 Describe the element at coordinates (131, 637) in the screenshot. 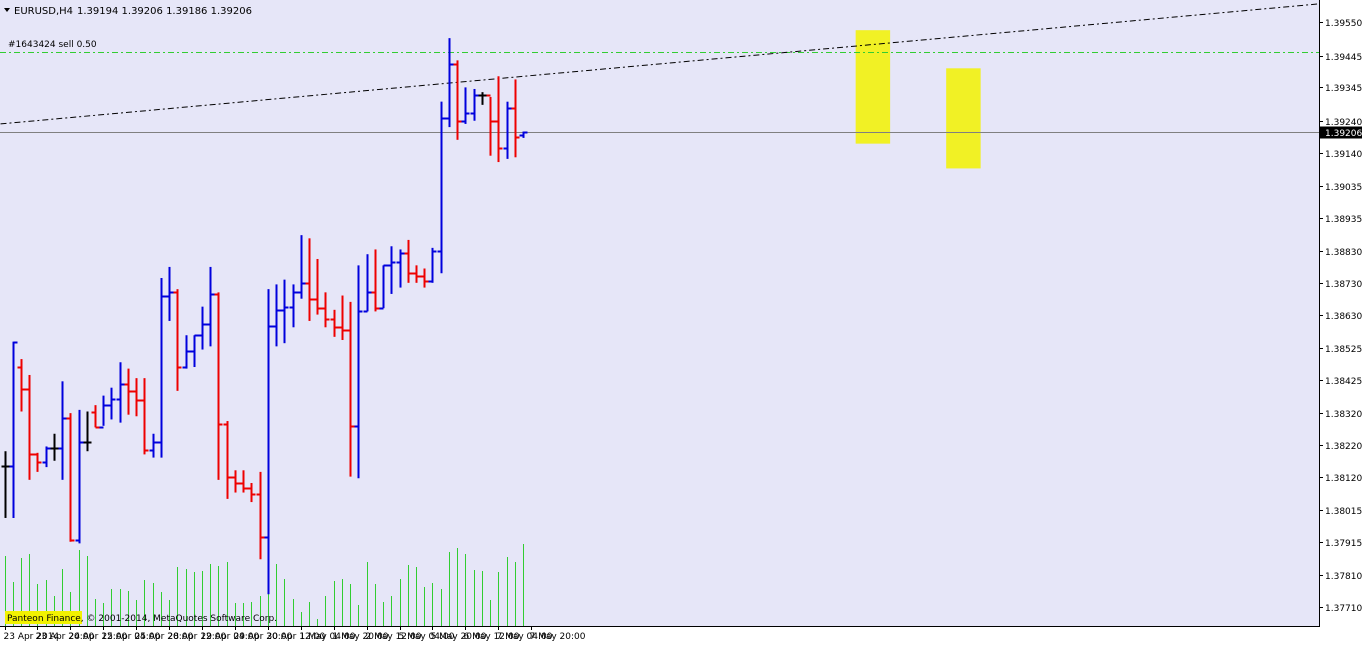

I see `time-tick-label: 25 Apr 04:00` at that location.